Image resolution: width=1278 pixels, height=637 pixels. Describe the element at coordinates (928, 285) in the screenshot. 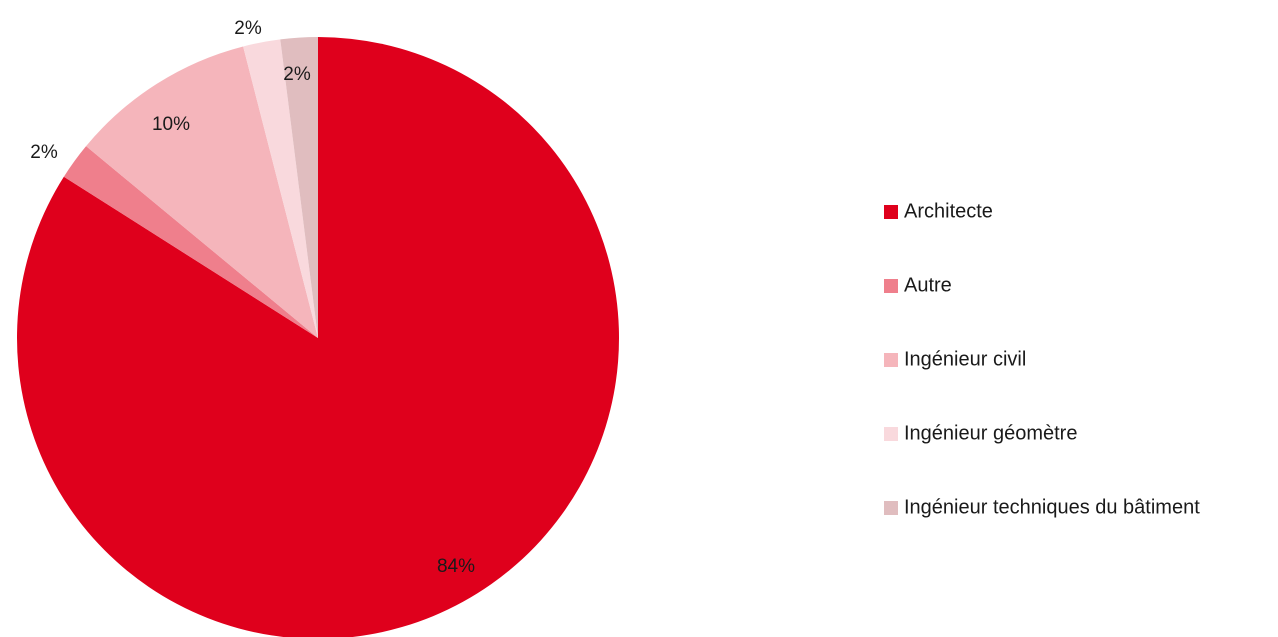

I see `legend-label: Autre` at that location.